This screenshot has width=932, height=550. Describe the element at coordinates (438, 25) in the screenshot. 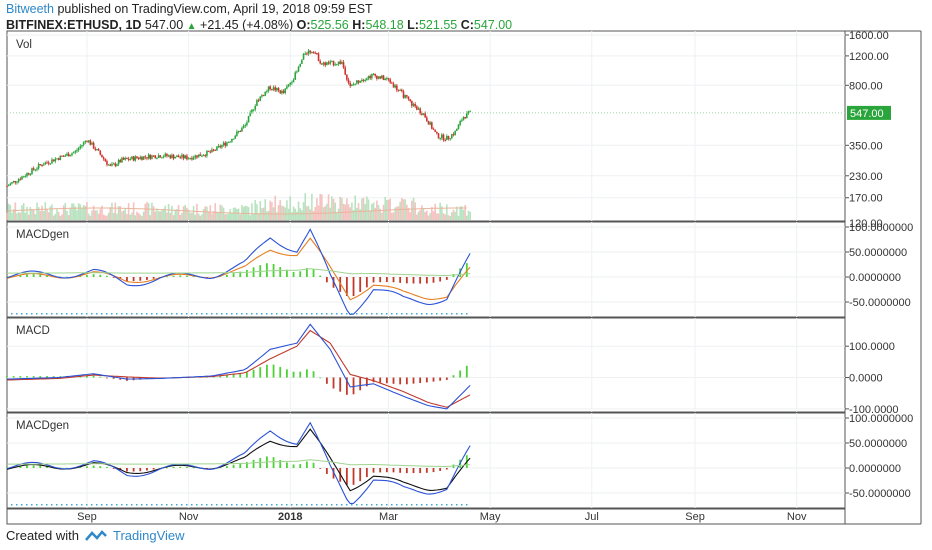

I see `low-value: 521.55` at that location.